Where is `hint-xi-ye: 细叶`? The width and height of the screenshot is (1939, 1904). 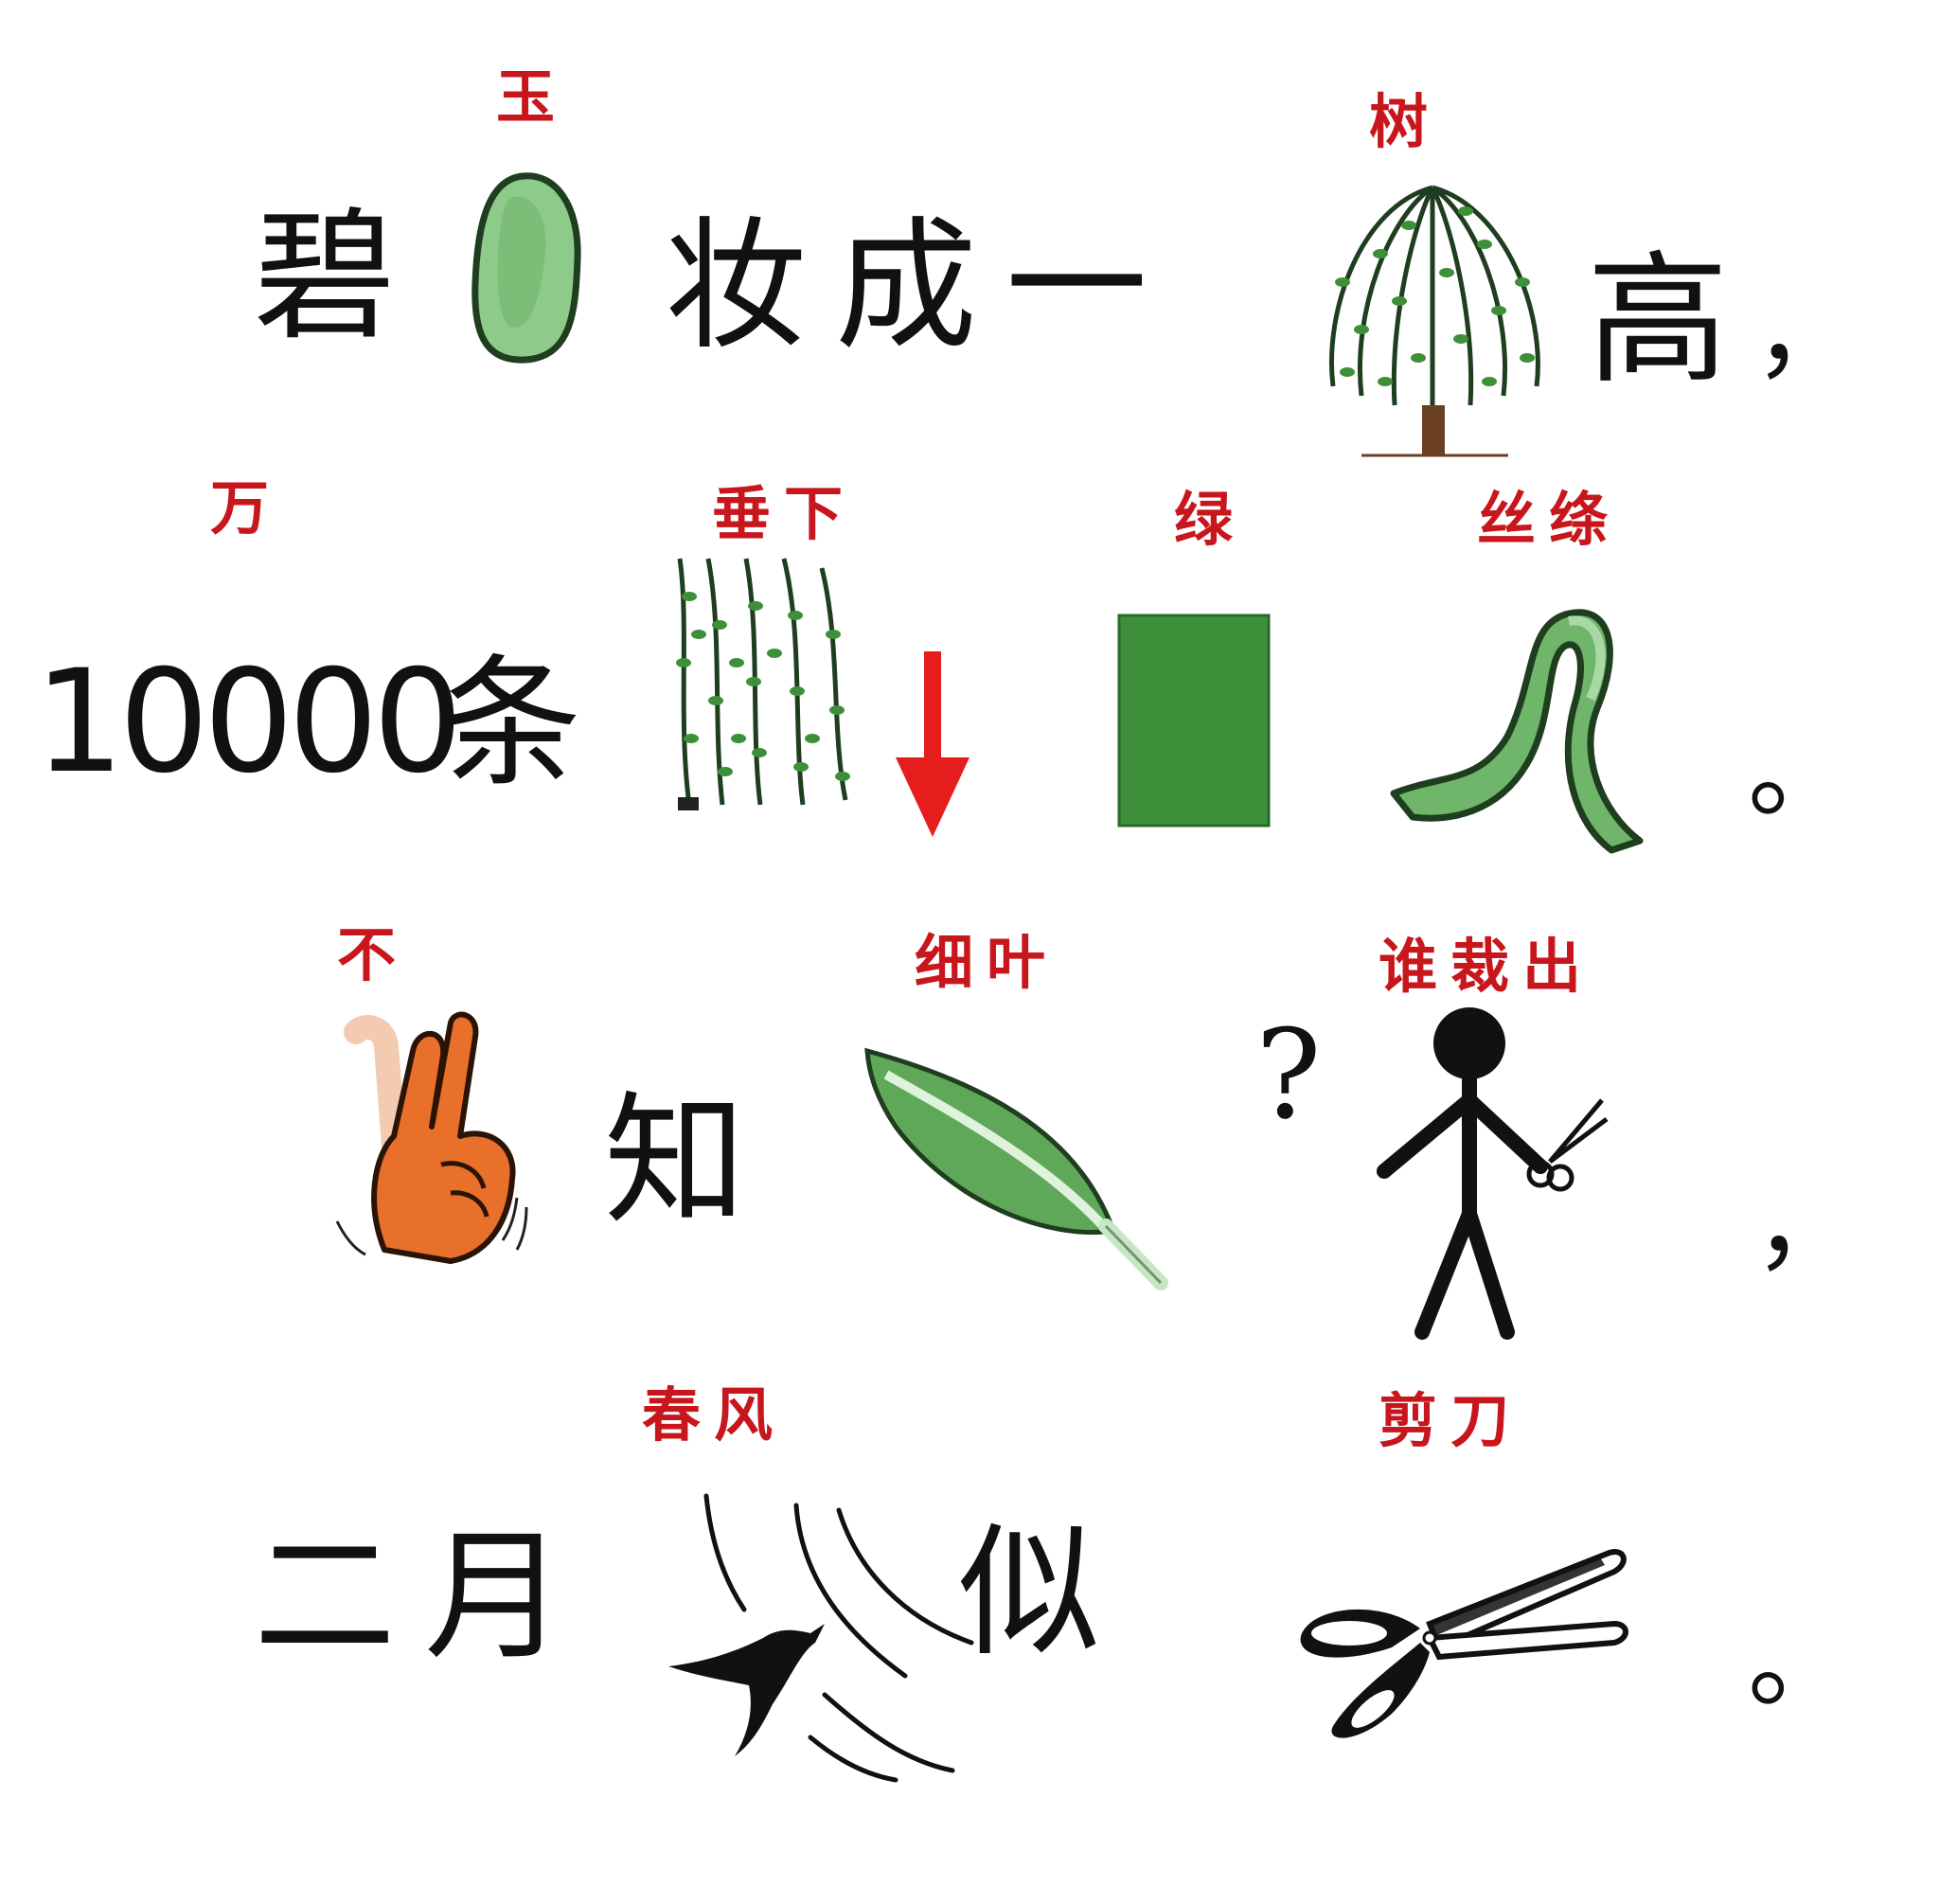 hint-xi-ye: 细叶 is located at coordinates (987, 962).